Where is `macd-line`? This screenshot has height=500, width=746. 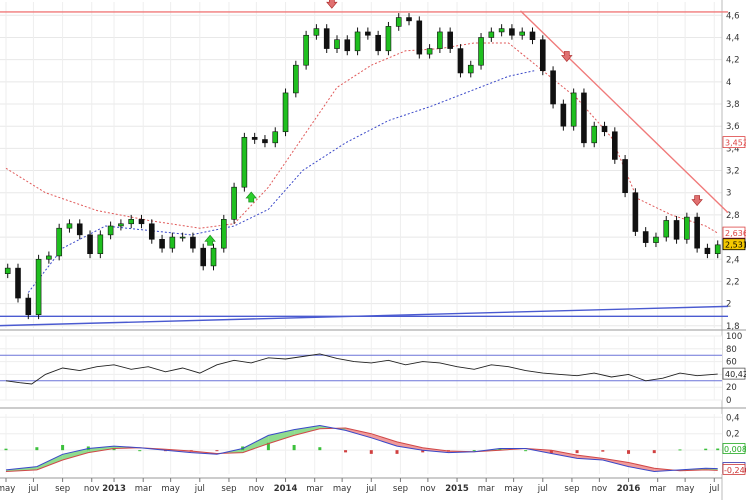 macd-line is located at coordinates (361, 448).